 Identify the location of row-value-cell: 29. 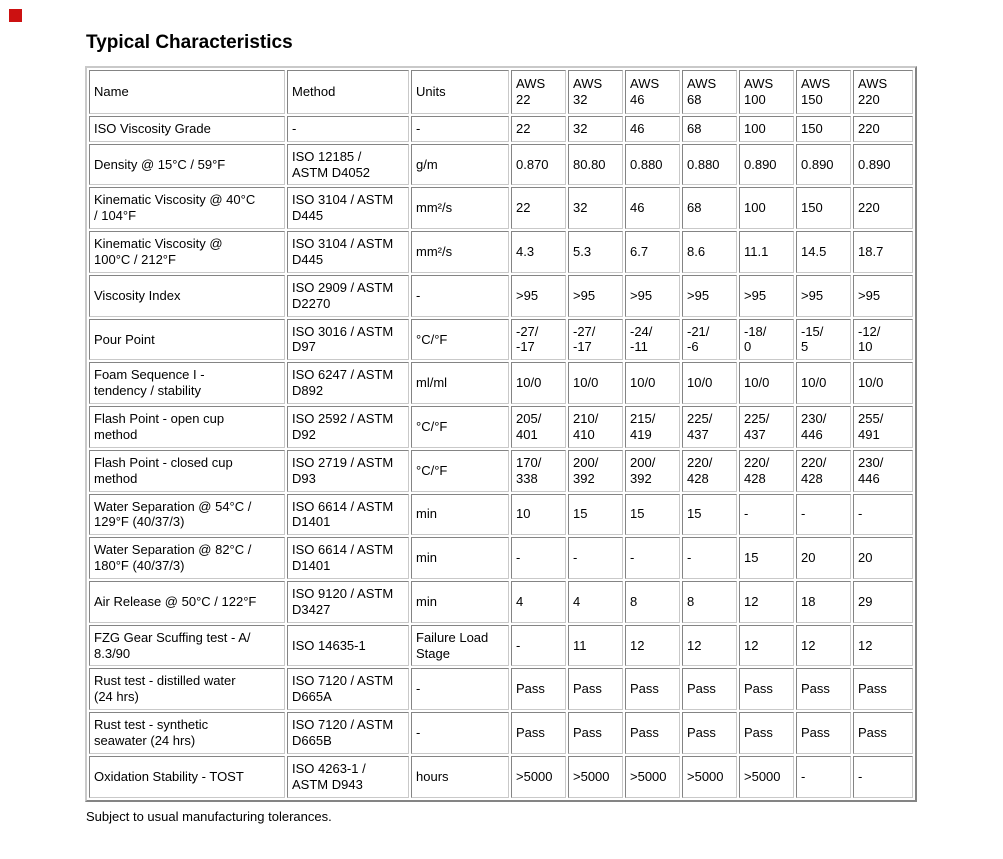
(883, 601).